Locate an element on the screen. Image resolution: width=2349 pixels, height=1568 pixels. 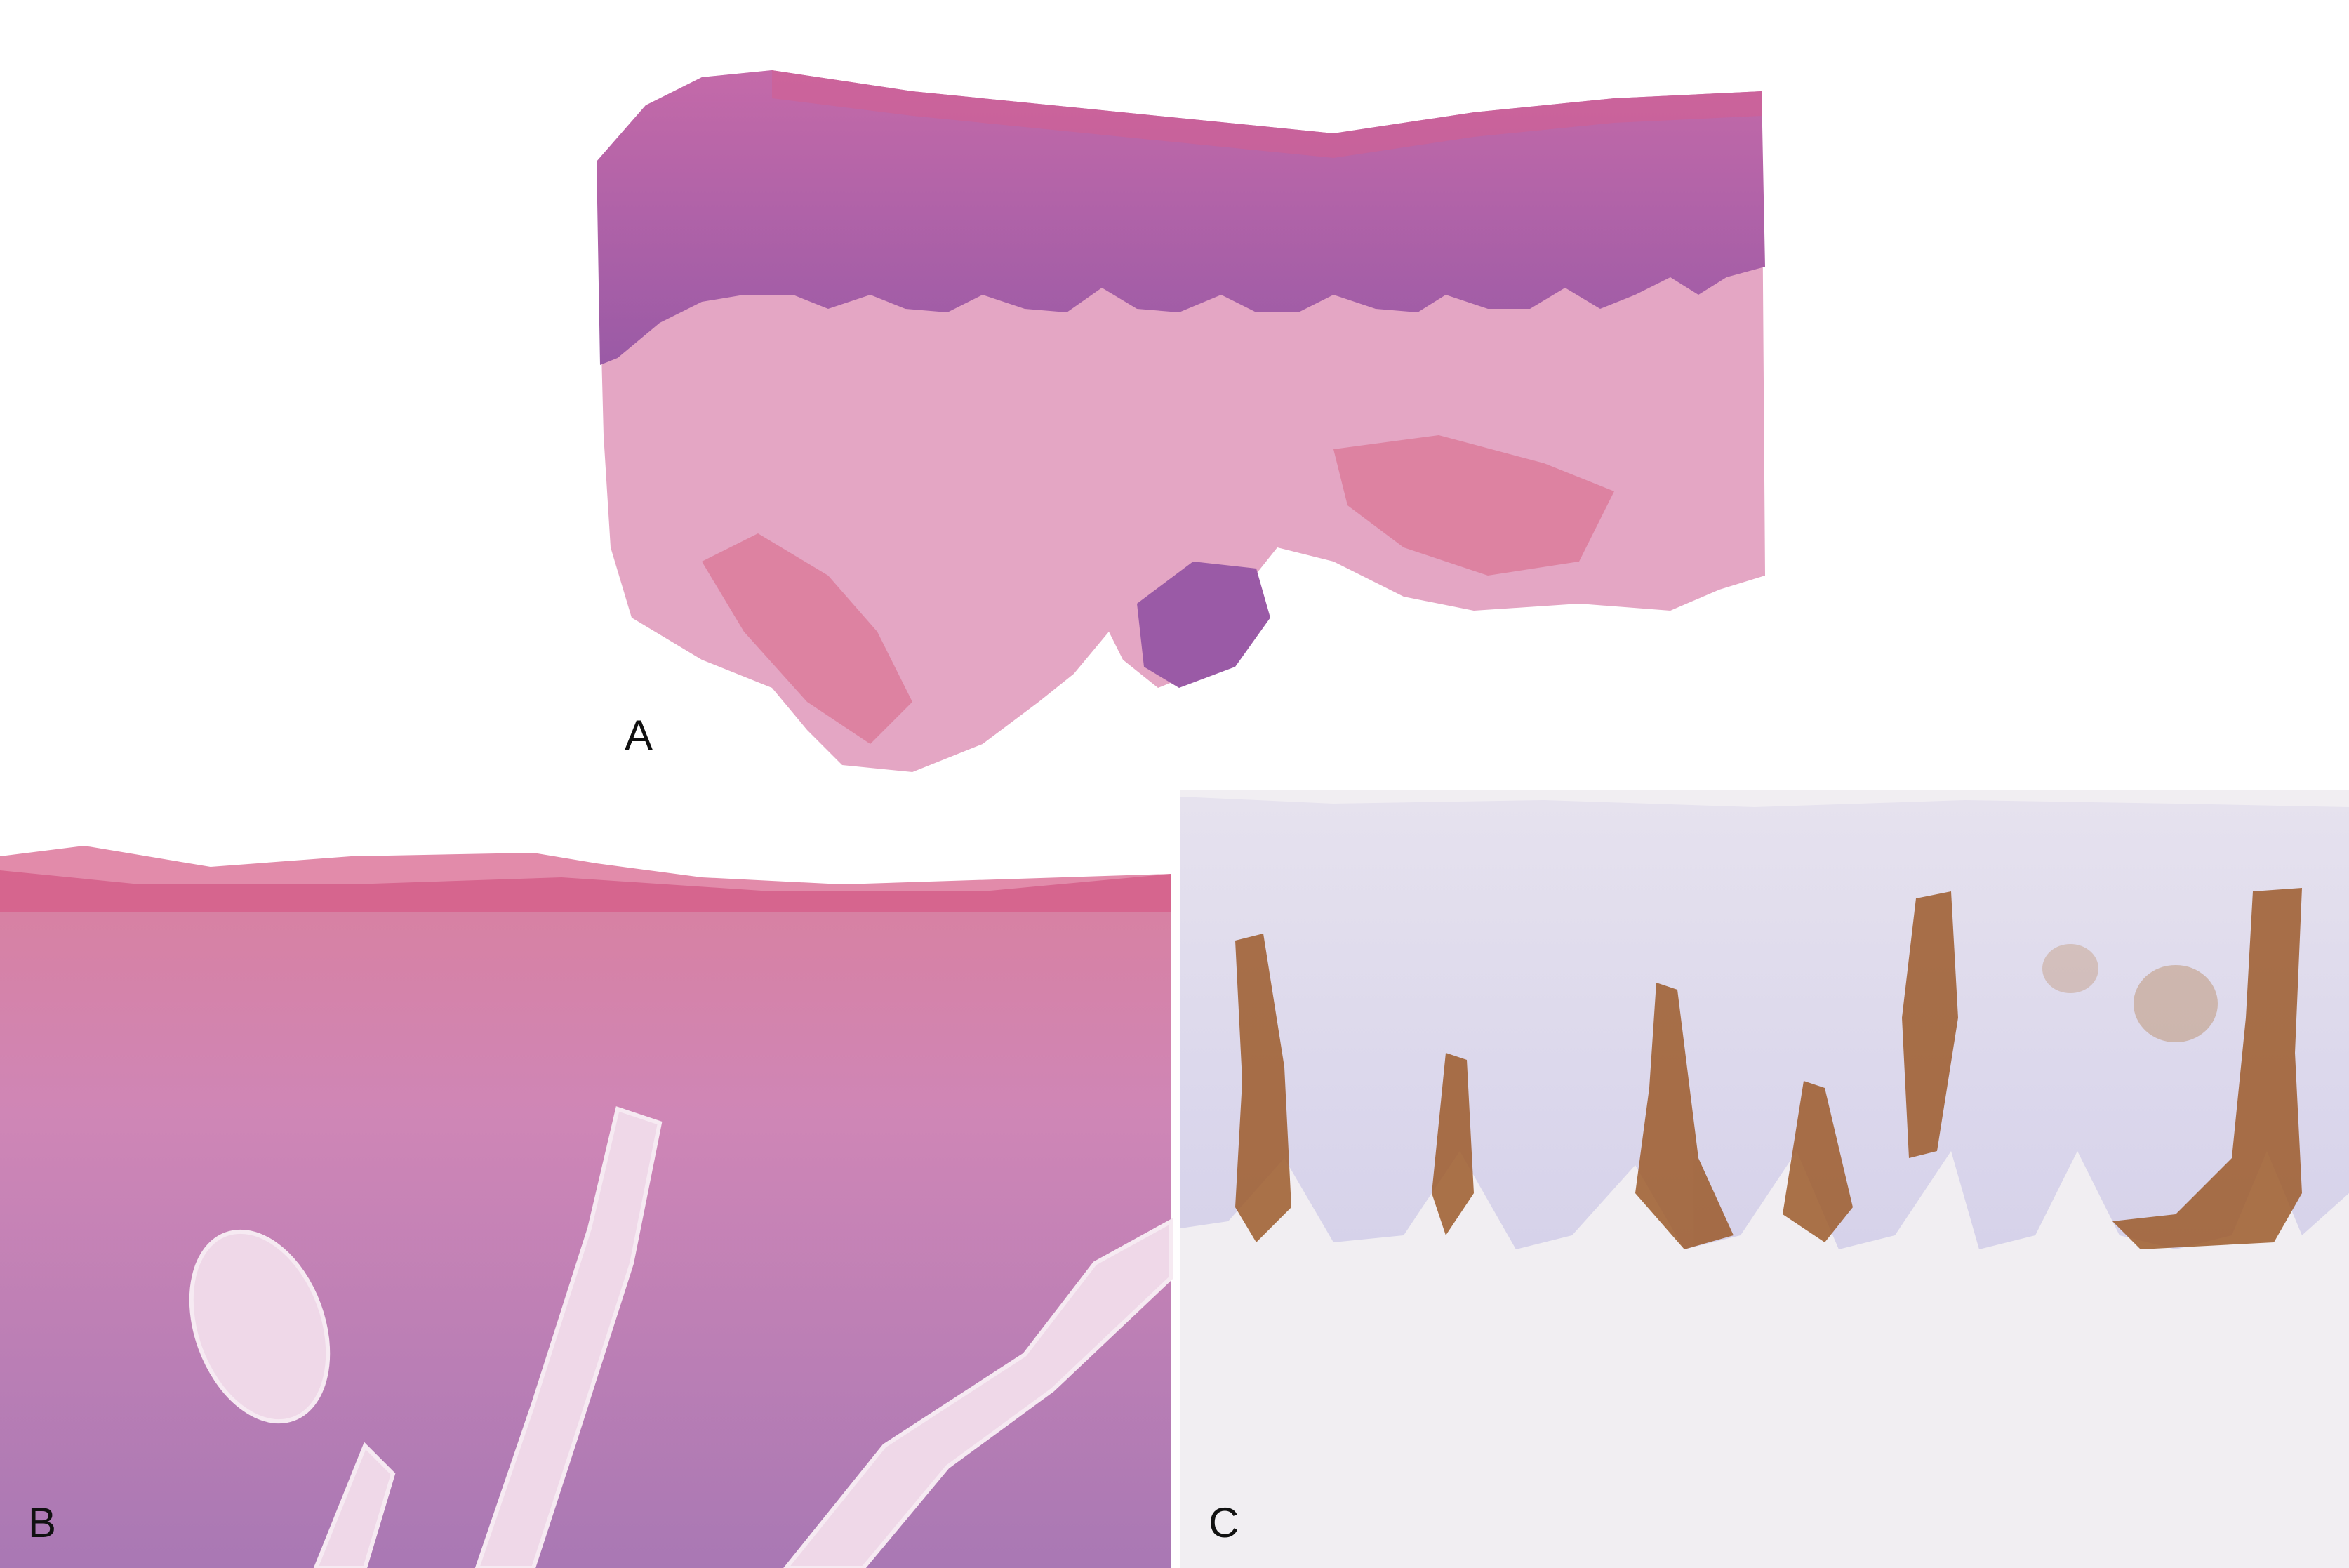
surface-cells is located at coordinates (585, 879).